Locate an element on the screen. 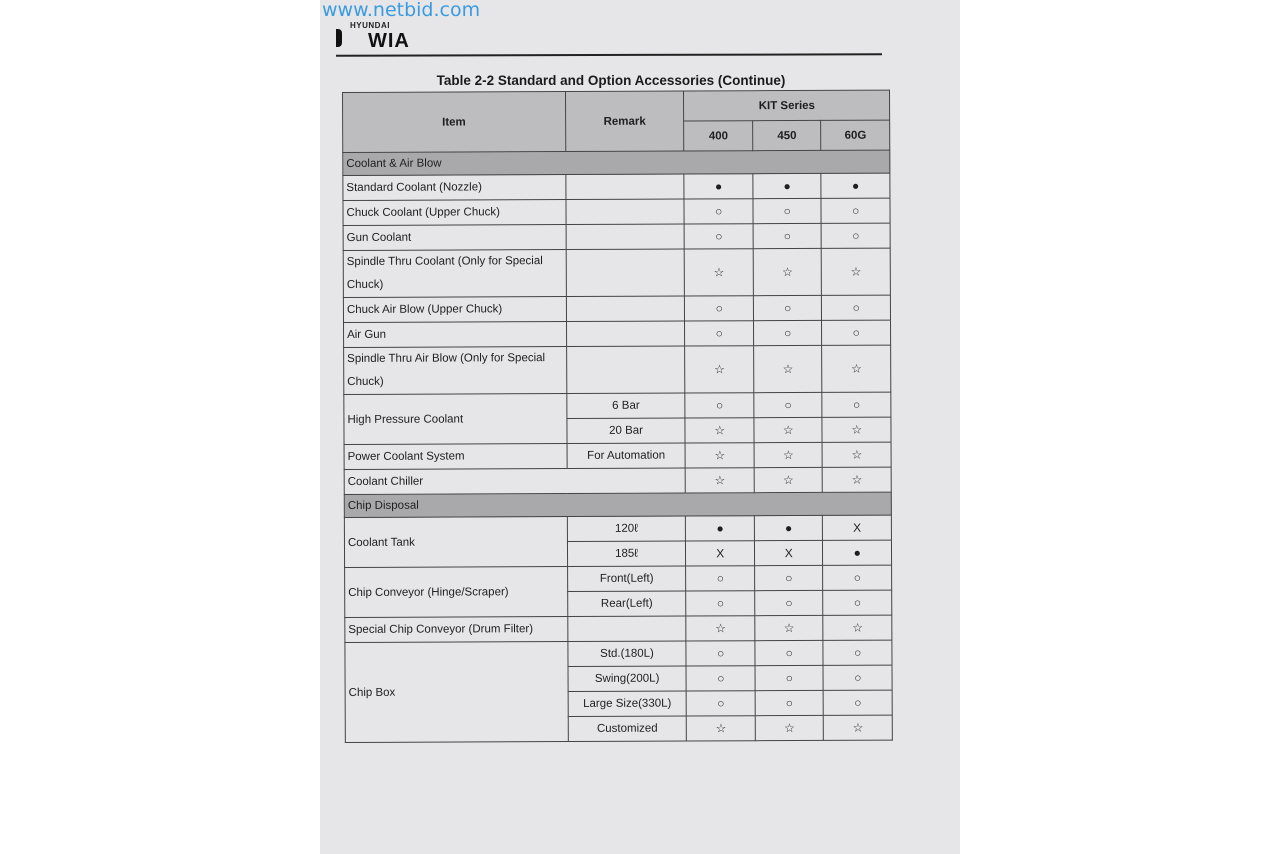  table-row: Air Gun ○ ○ ○ is located at coordinates (617, 334).